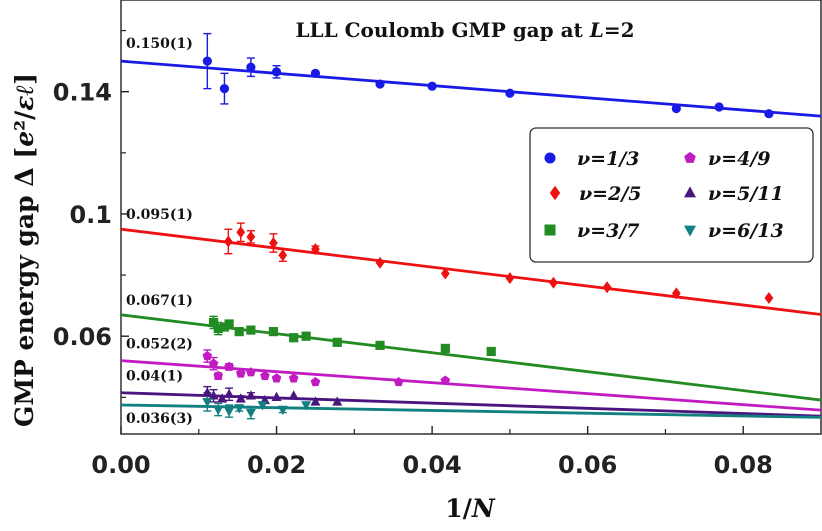 This screenshot has width=822, height=531. Describe the element at coordinates (120, 465) in the screenshot. I see `x-tick-label: 0.00` at that location.